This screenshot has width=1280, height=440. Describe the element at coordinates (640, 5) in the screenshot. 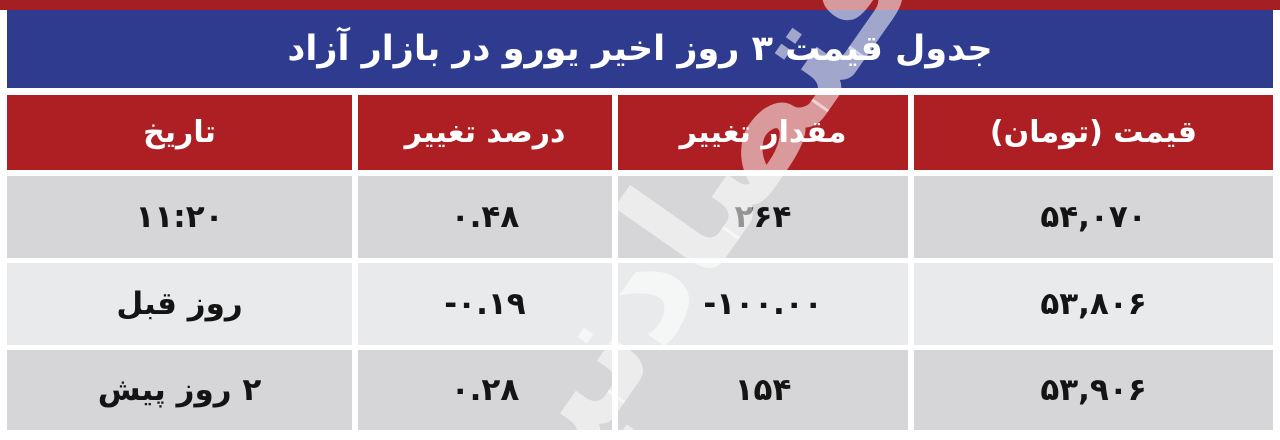

I see `top-red-strip` at that location.